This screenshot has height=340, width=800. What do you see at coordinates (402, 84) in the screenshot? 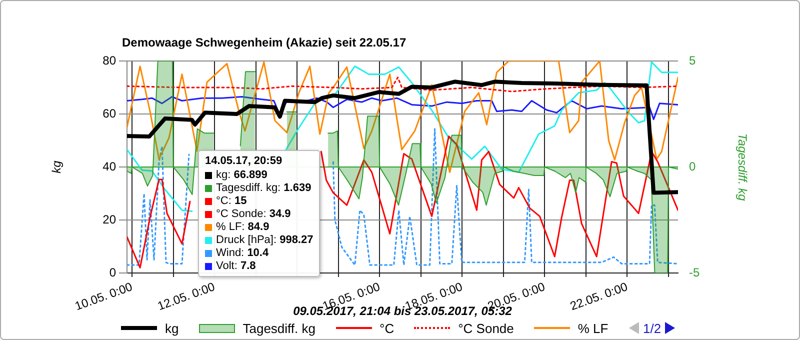
I see `line-series` at bounding box center [402, 84].